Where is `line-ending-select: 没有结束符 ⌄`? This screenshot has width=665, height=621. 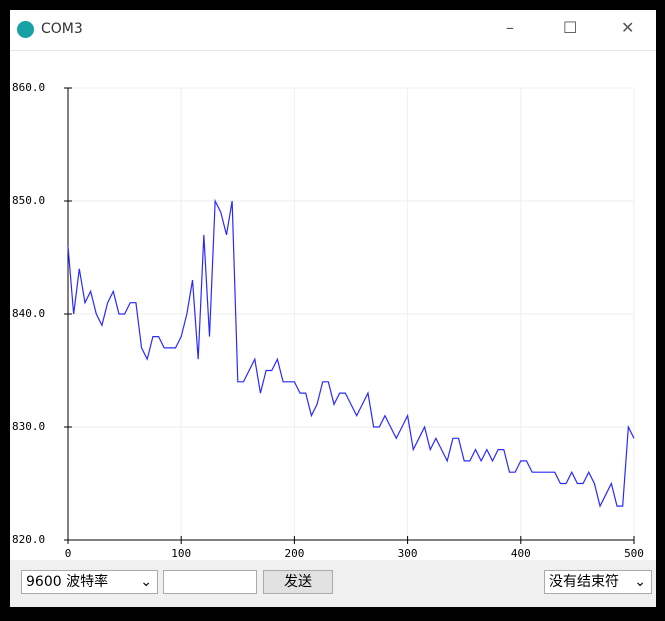
line-ending-select: 没有结束符 ⌄ is located at coordinates (598, 582).